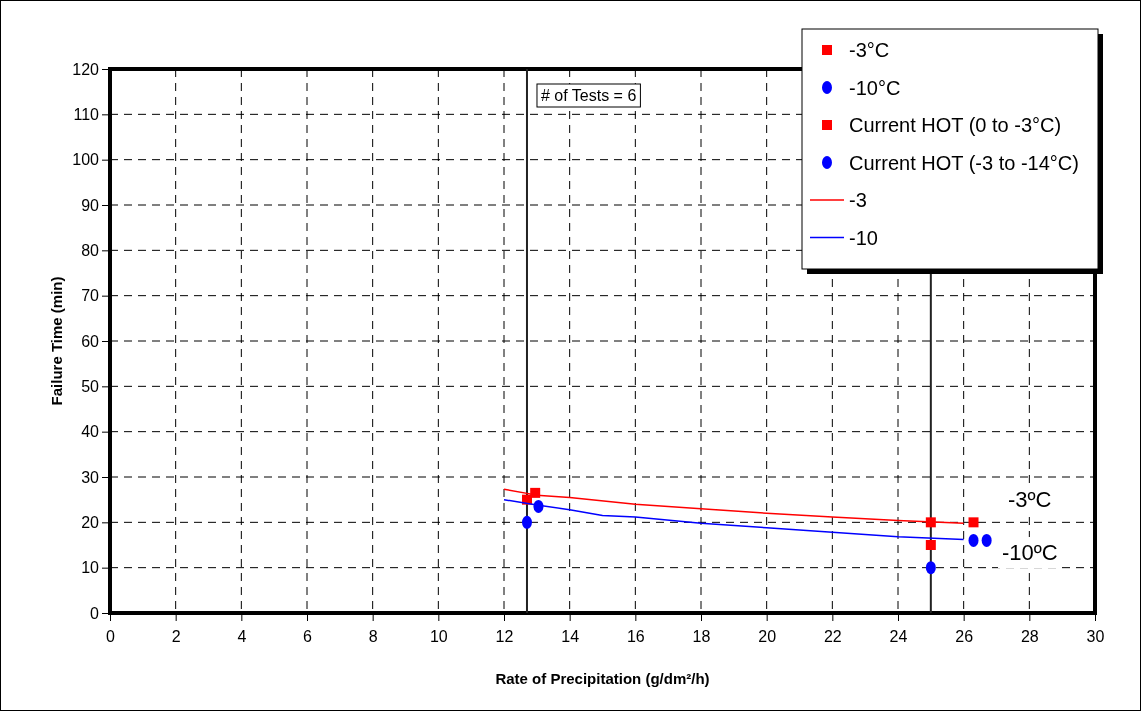 Image resolution: width=1141 pixels, height=711 pixels. Describe the element at coordinates (373, 636) in the screenshot. I see `x-tick-label: 8` at that location.